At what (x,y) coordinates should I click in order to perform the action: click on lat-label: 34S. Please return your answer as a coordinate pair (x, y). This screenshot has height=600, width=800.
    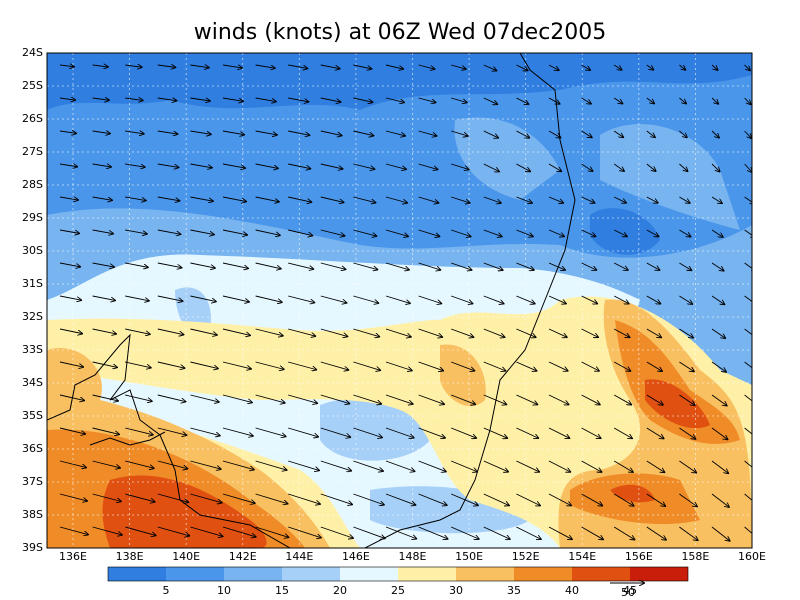
    Looking at the image, I should click on (32, 382).